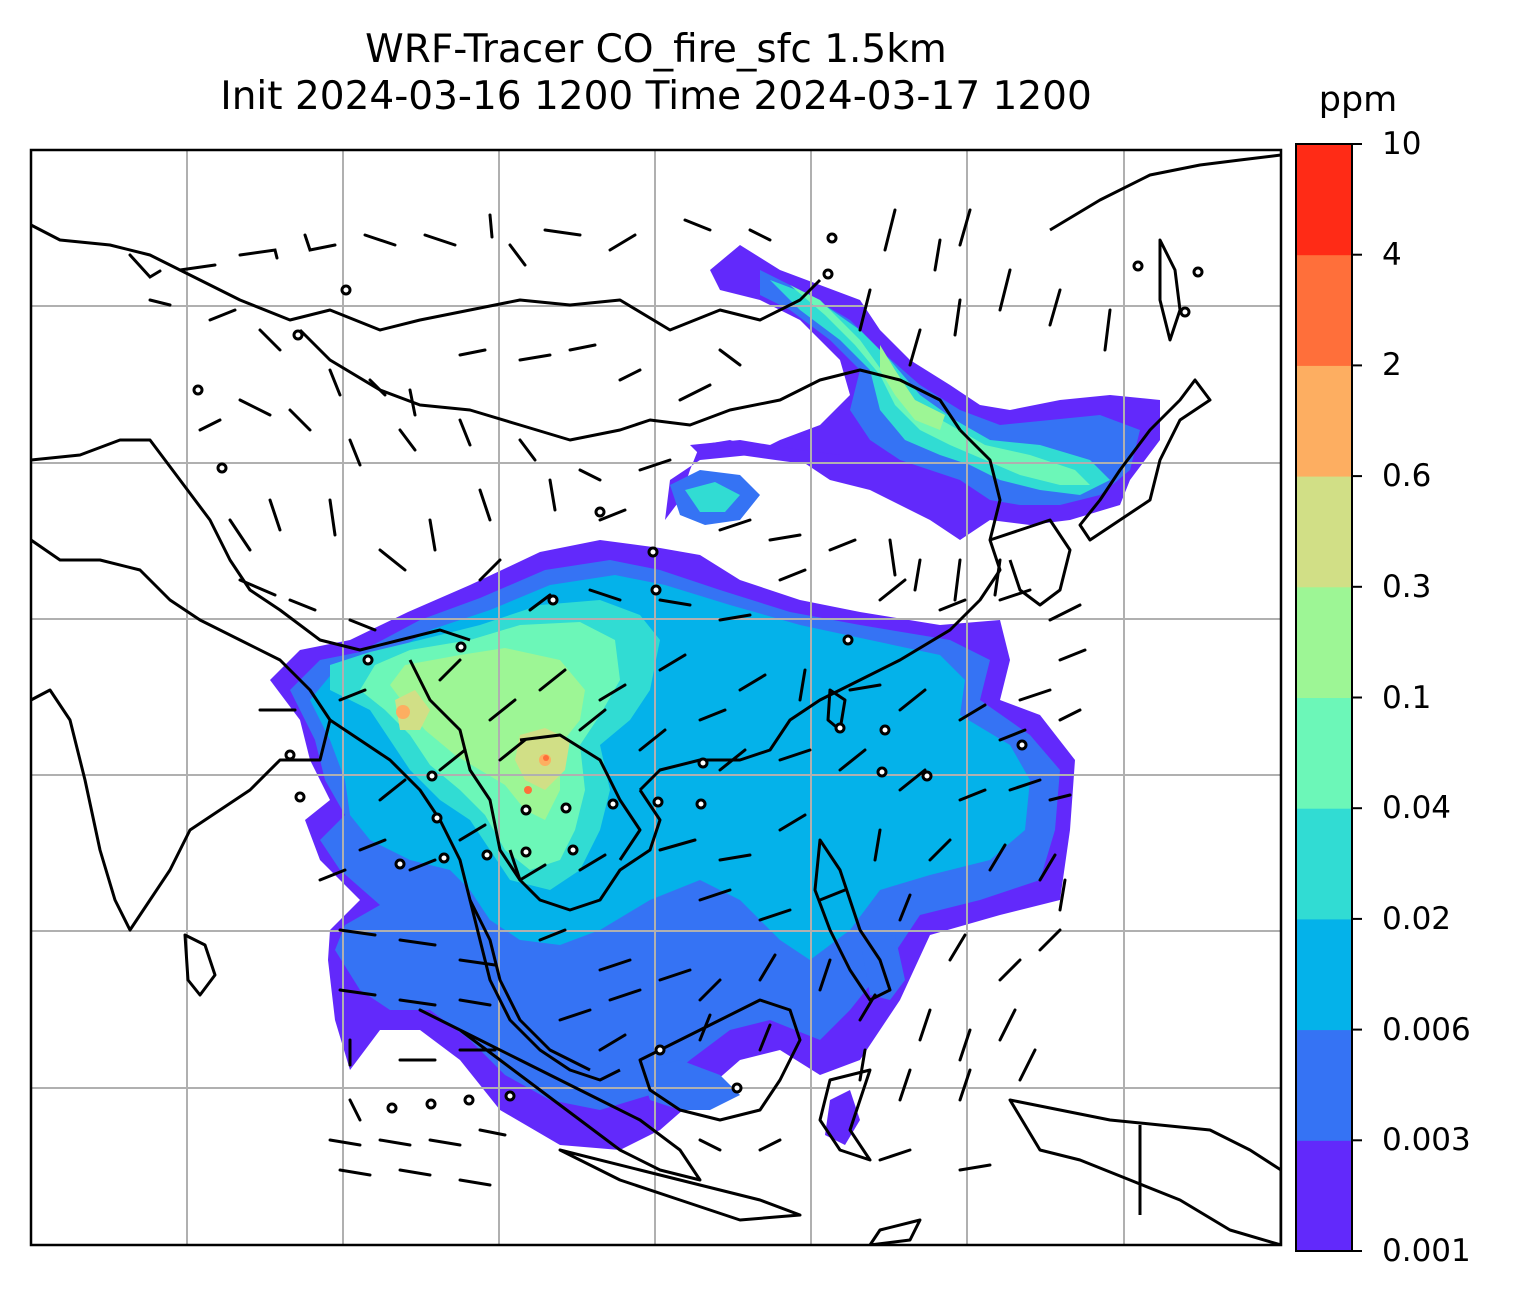 The height and width of the screenshot is (1306, 1528). I want to click on border-mongolia, so click(630, 385).